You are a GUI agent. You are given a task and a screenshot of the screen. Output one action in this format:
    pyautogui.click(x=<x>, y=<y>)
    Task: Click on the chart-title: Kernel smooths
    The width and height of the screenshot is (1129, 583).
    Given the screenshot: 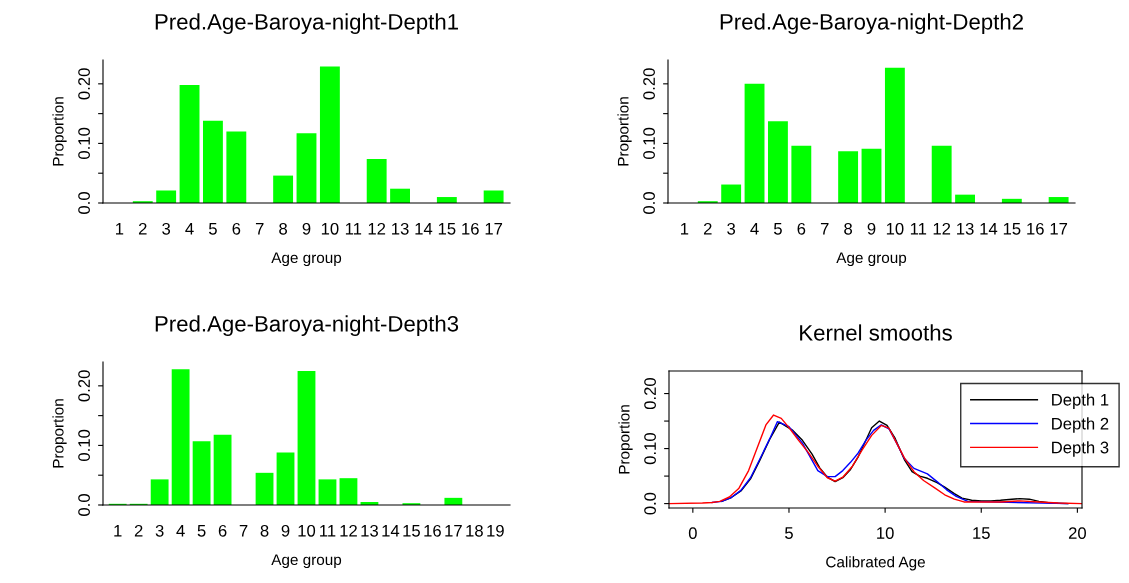 What is the action you would take?
    pyautogui.click(x=876, y=332)
    